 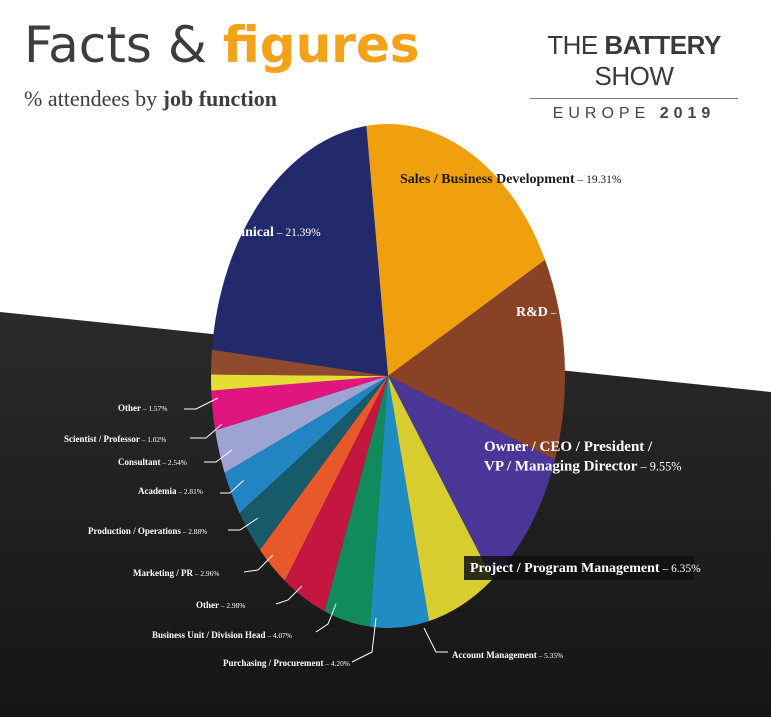 I want to click on leader-lines, so click(x=316, y=530).